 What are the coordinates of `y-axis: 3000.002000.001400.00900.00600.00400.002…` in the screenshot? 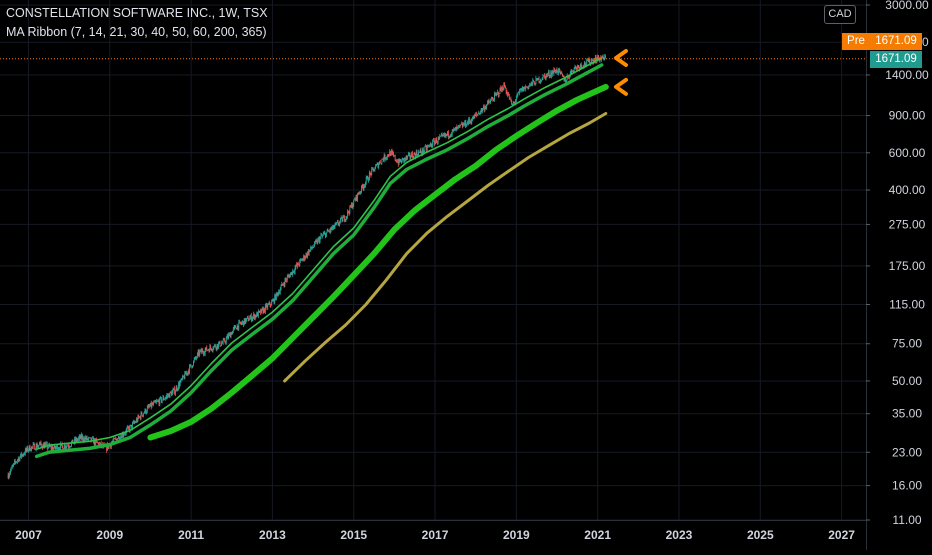 It's located at (897, 275).